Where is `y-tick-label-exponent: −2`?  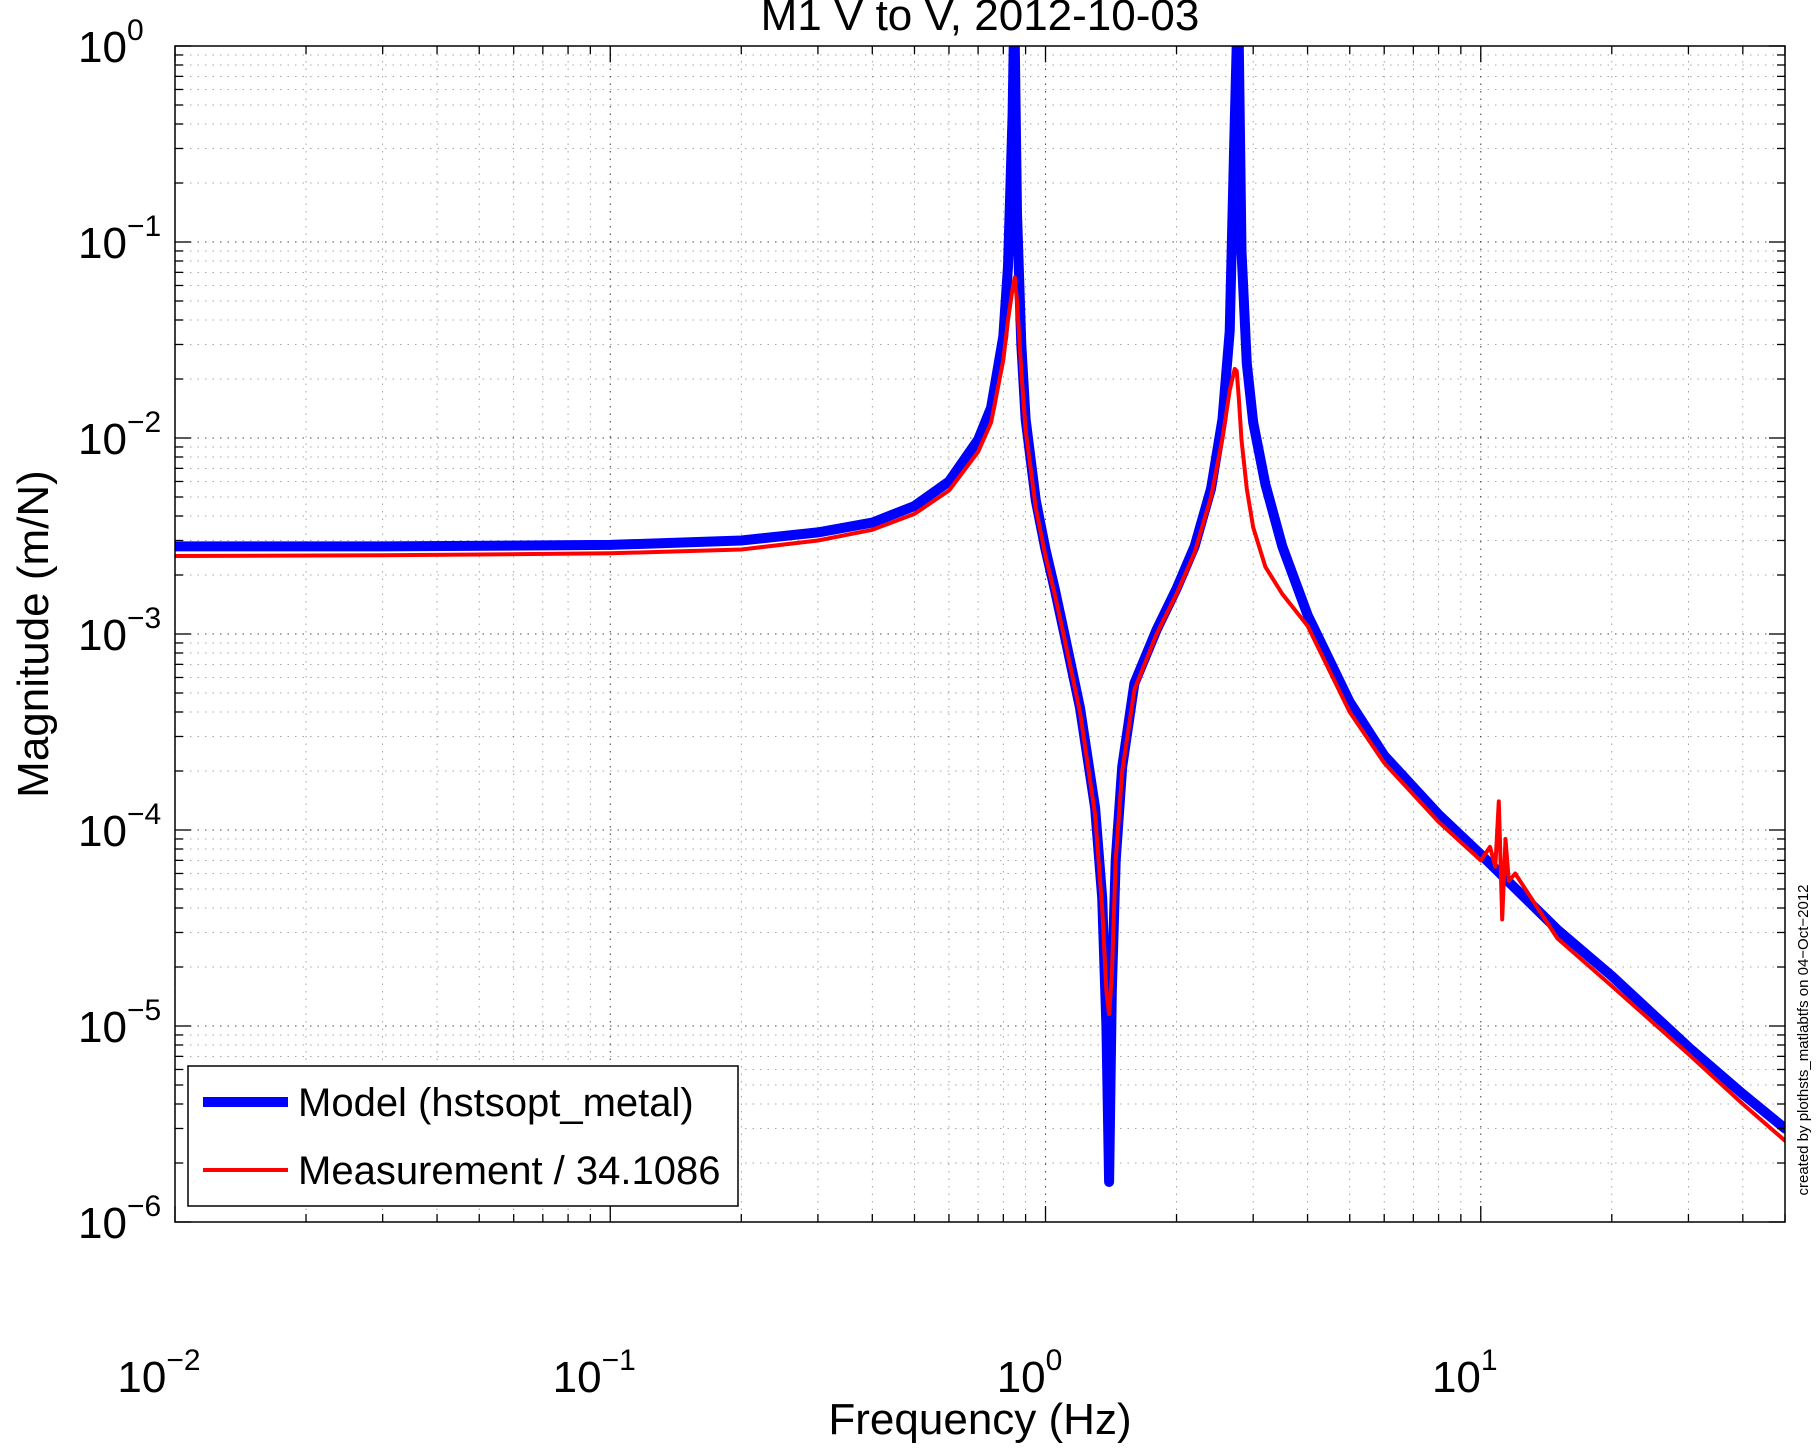 y-tick-label-exponent: −2 is located at coordinates (144, 422).